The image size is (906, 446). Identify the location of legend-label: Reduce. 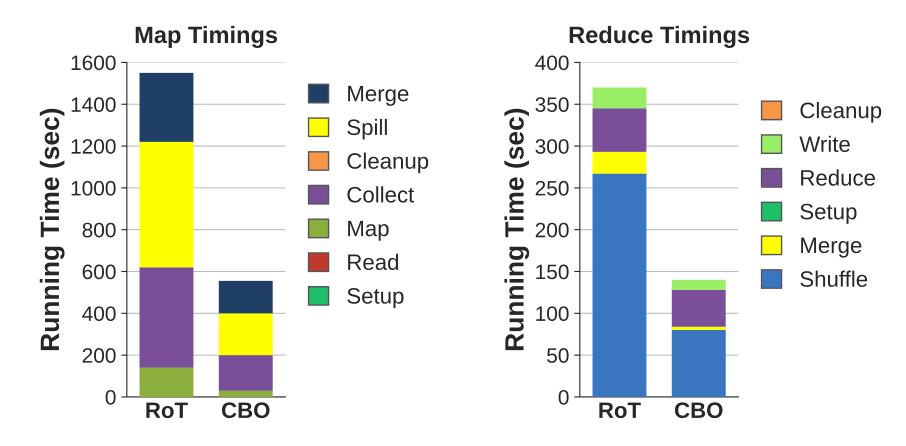
(838, 177).